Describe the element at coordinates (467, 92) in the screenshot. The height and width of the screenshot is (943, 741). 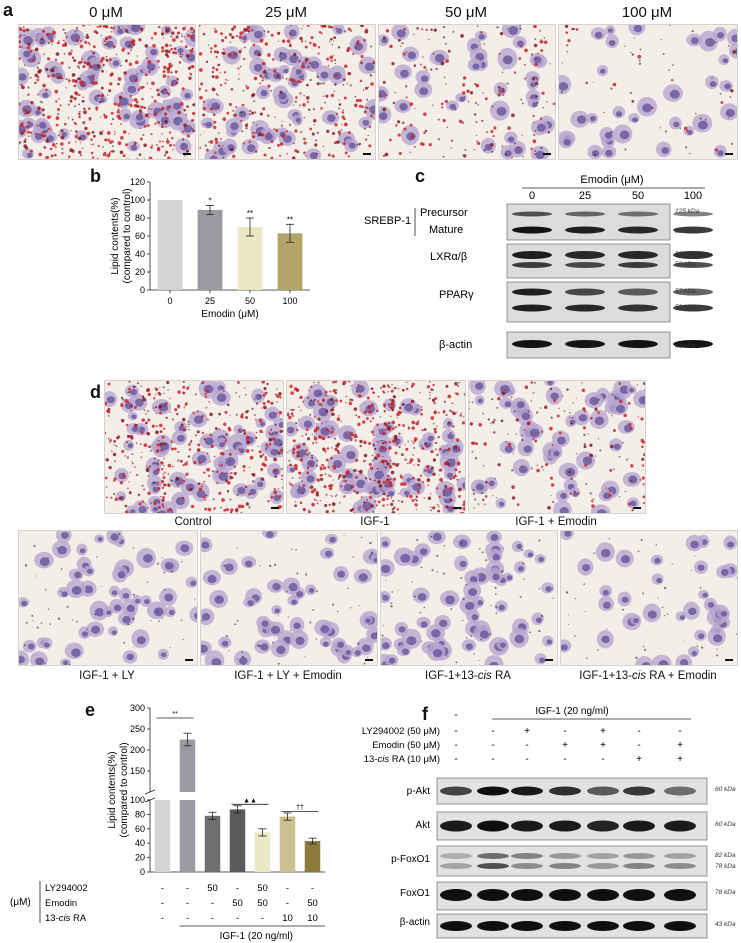
I see `micrograph-50uM` at that location.